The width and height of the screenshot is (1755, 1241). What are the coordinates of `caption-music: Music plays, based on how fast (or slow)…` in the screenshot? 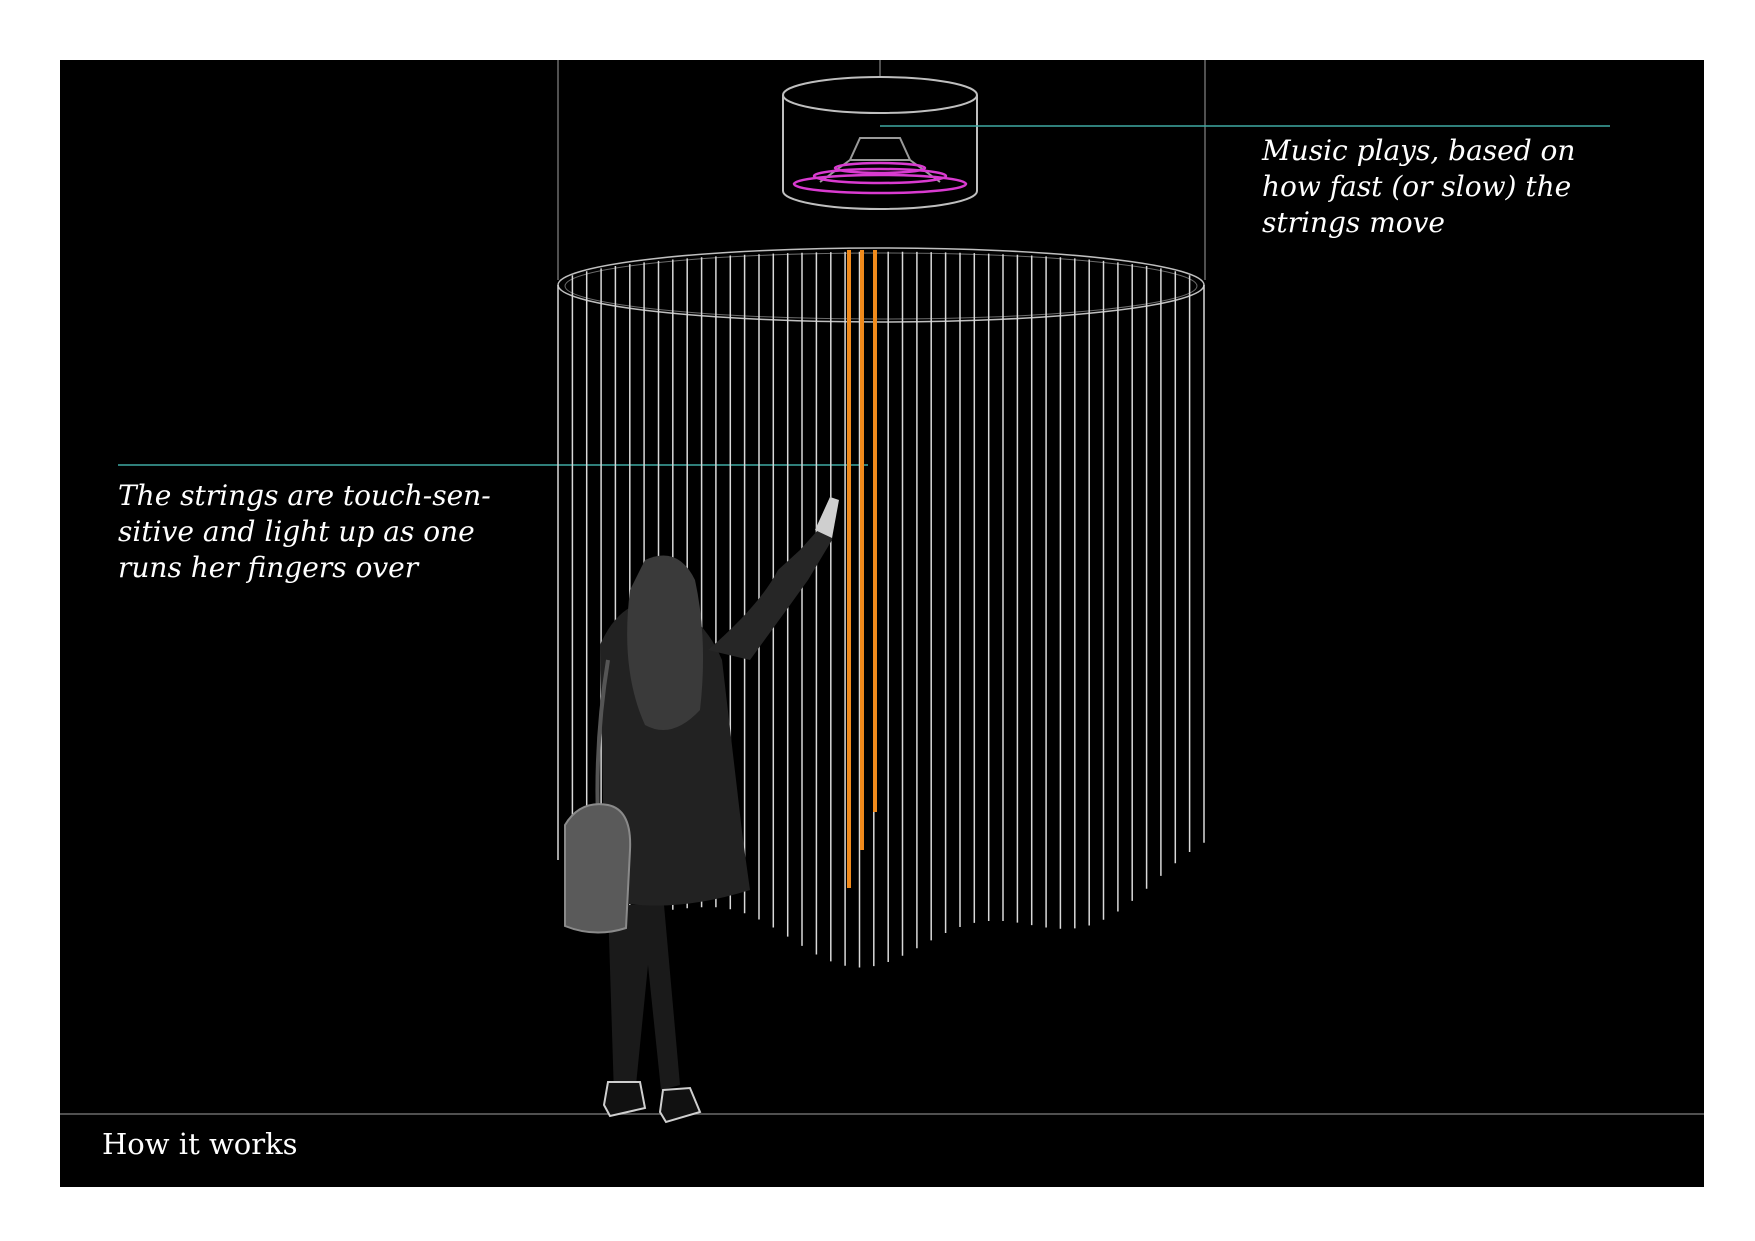 It's located at (1462, 187).